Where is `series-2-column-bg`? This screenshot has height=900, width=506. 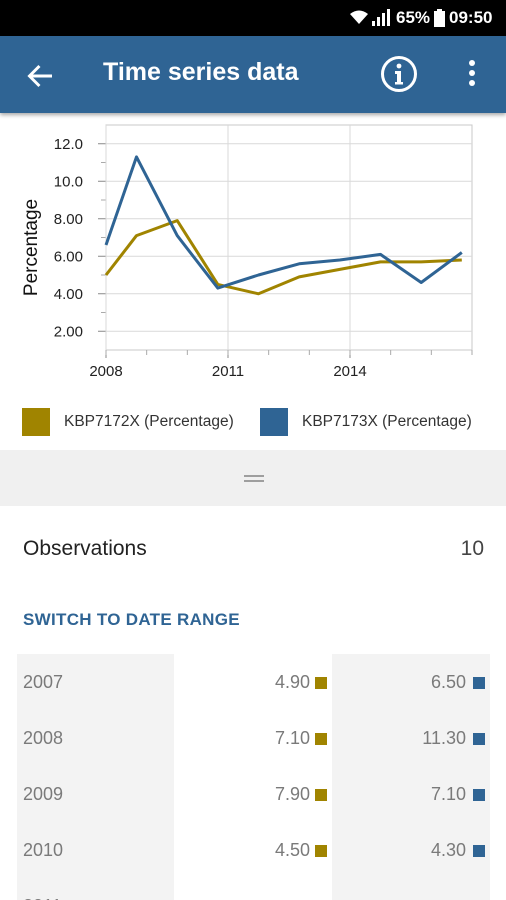
series-2-column-bg is located at coordinates (411, 777).